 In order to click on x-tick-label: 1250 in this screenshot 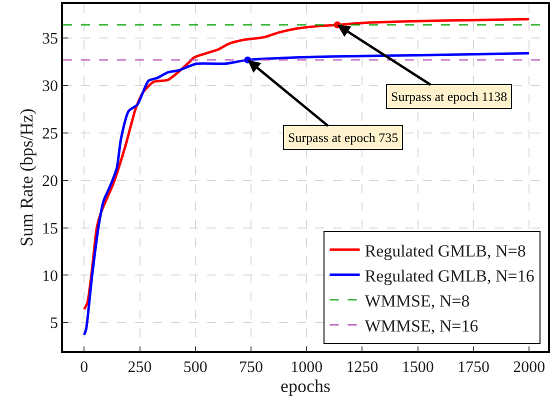, I will do `click(362, 367)`.